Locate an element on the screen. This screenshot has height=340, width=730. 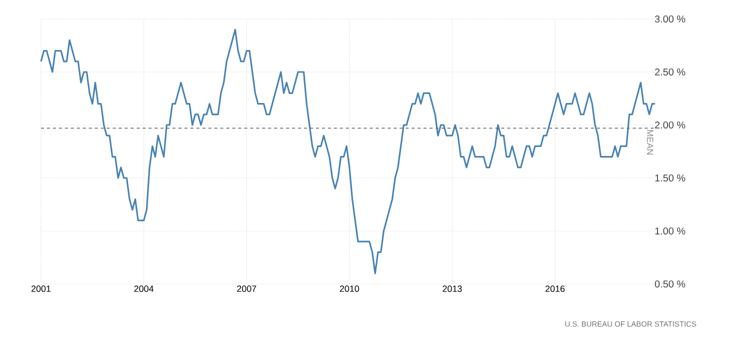
x-tick-label: 2007 is located at coordinates (246, 289).